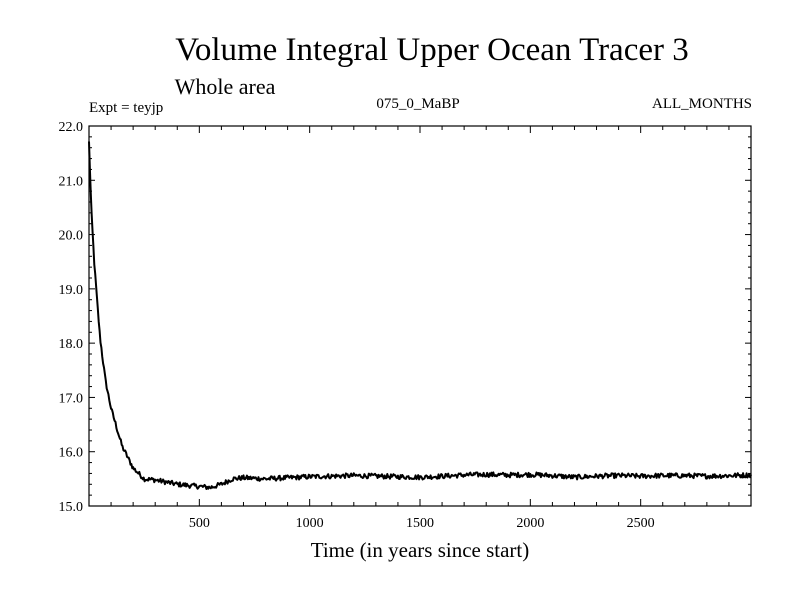  I want to click on chart-subtitle: Whole area, so click(225, 86).